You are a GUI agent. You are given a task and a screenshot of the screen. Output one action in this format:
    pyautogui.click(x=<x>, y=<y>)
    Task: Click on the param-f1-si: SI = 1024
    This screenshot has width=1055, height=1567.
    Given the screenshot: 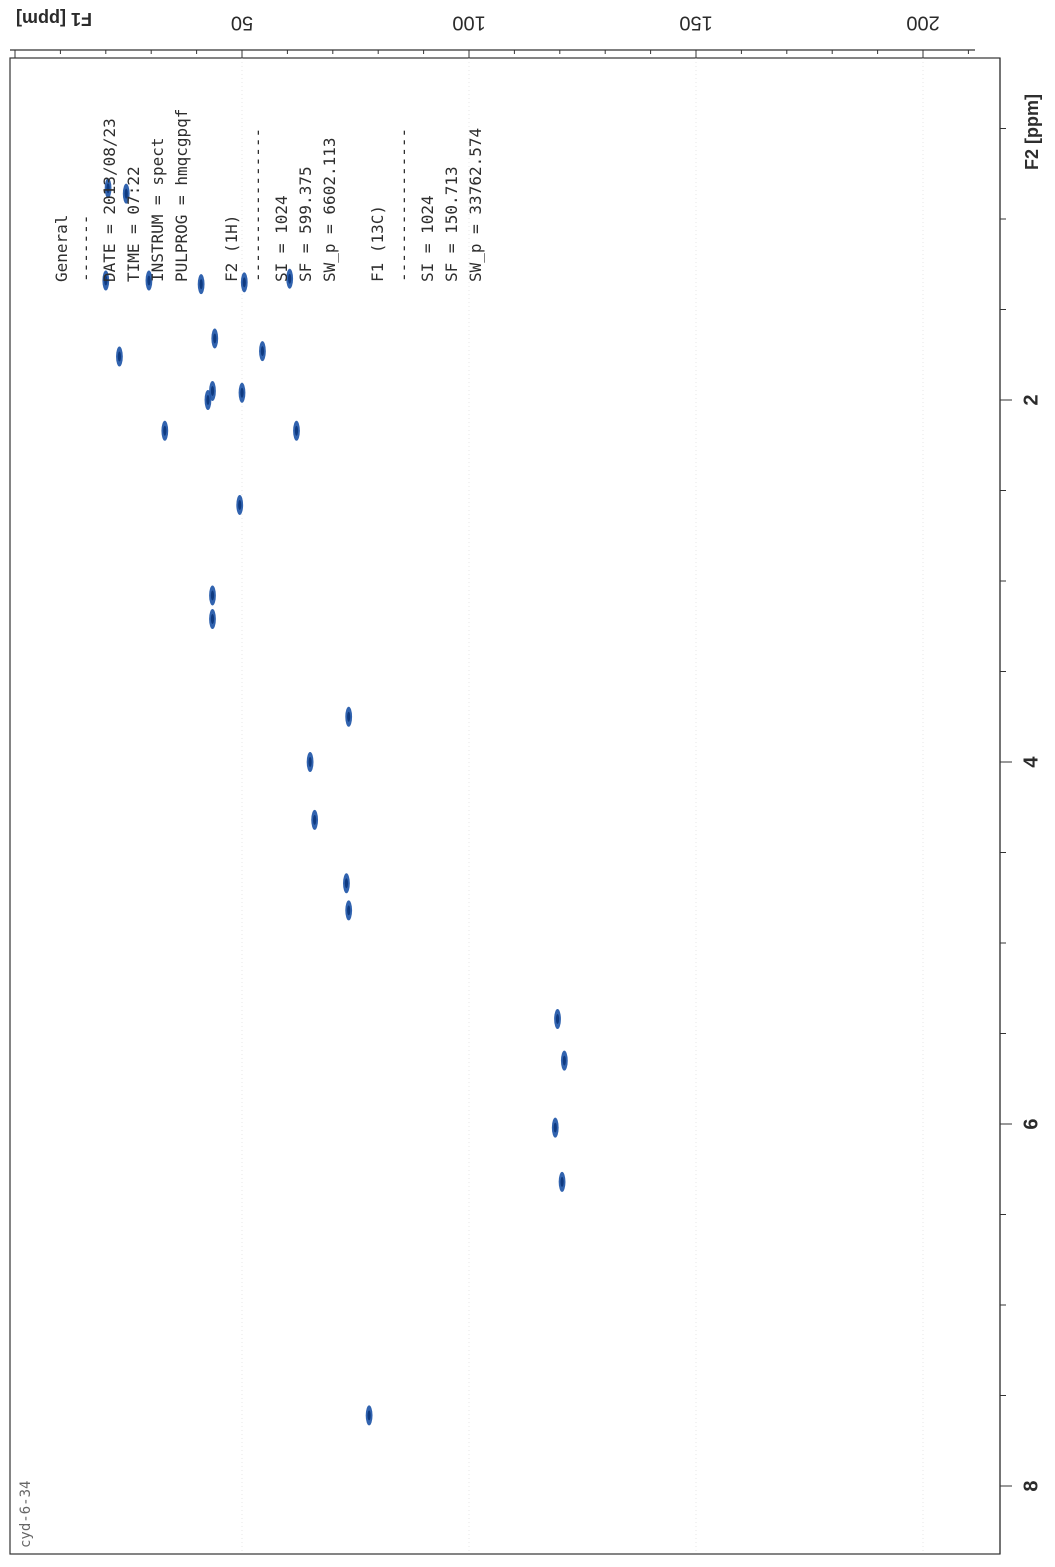 What is the action you would take?
    pyautogui.click(x=427, y=238)
    